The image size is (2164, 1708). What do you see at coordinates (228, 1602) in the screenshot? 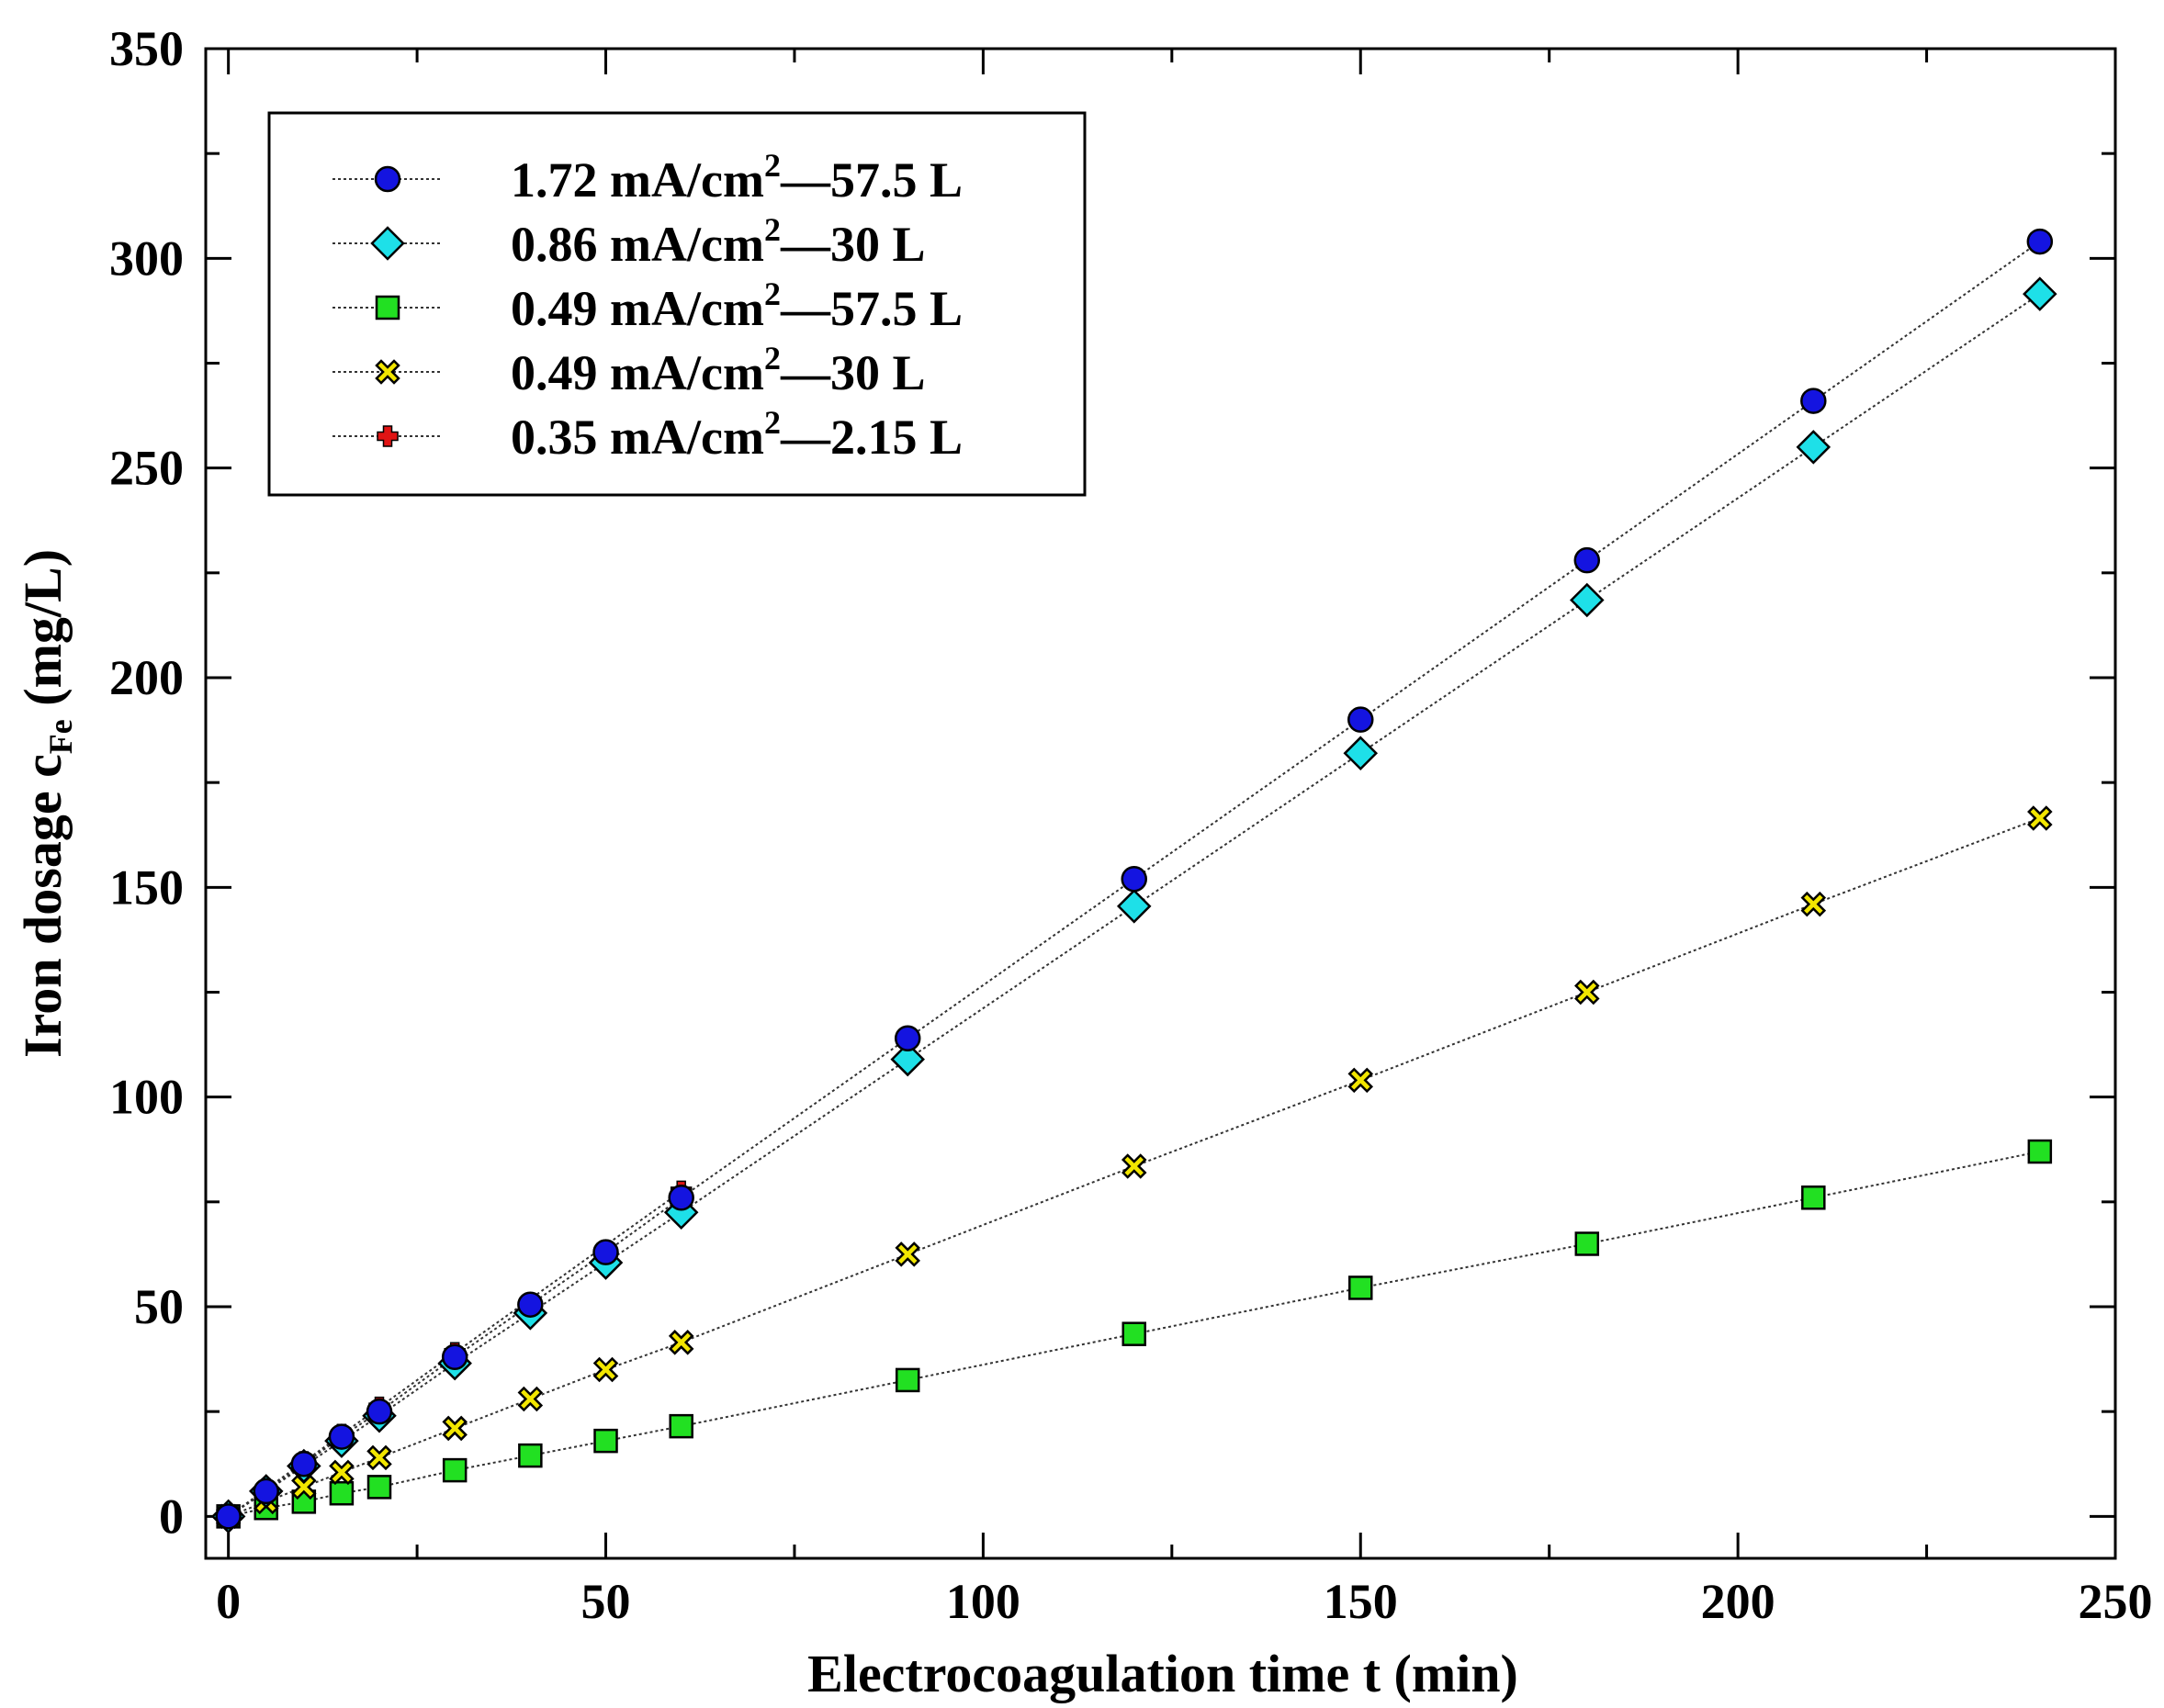
I see `x-tick-label: 0` at bounding box center [228, 1602].